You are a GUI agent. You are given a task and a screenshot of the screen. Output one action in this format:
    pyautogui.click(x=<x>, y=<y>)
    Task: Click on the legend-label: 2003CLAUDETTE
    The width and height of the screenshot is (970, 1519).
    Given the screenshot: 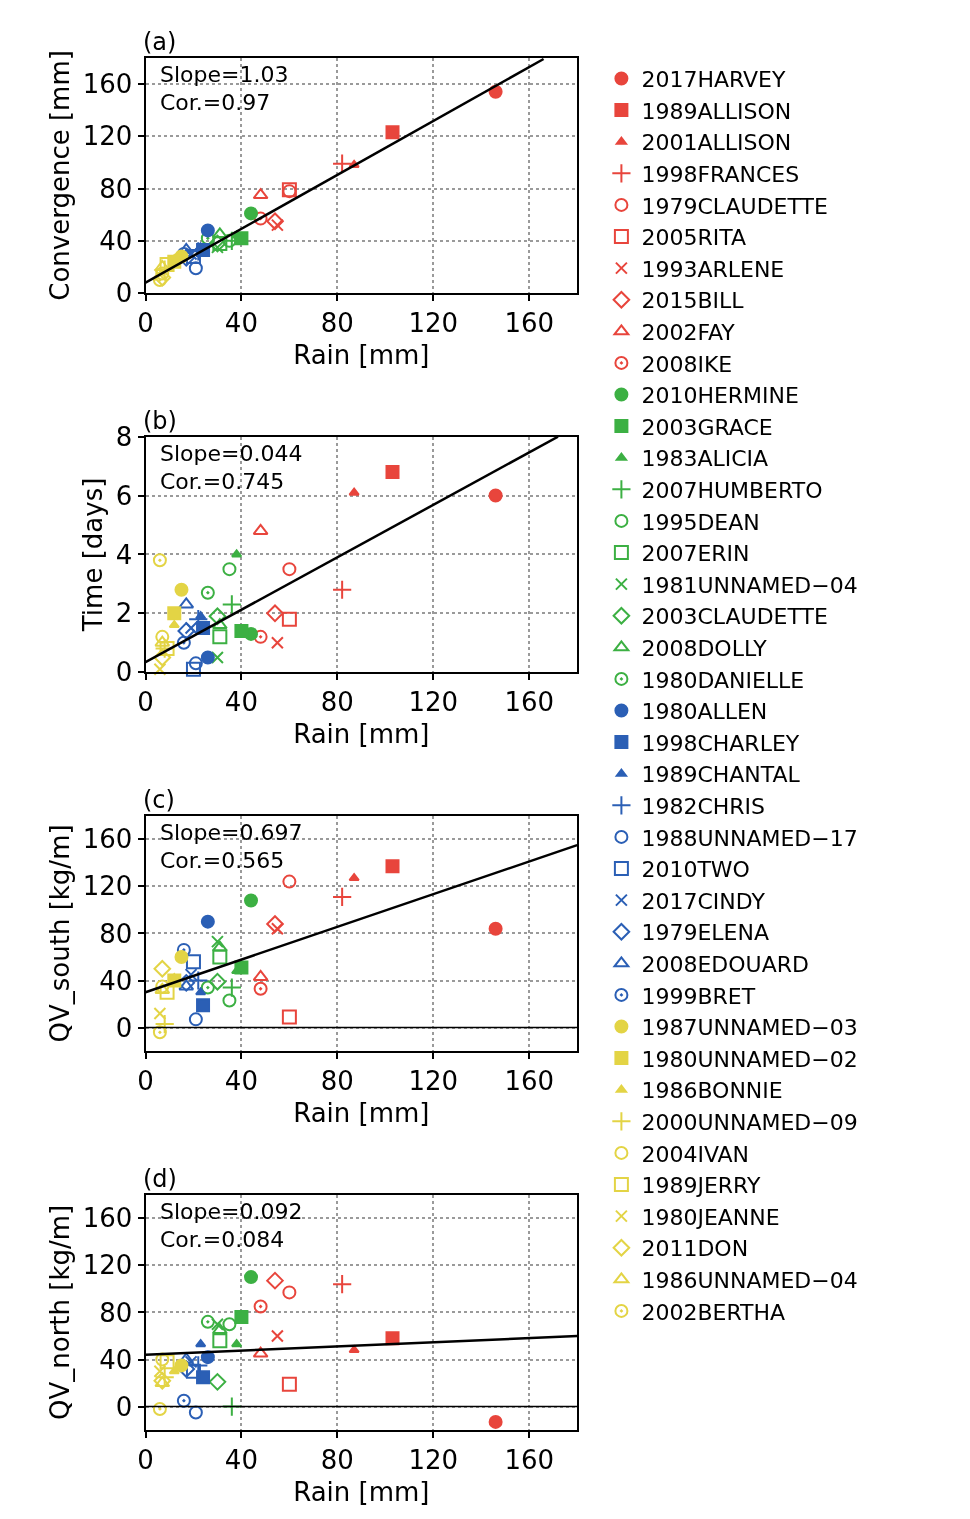 What is the action you would take?
    pyautogui.click(x=734, y=617)
    